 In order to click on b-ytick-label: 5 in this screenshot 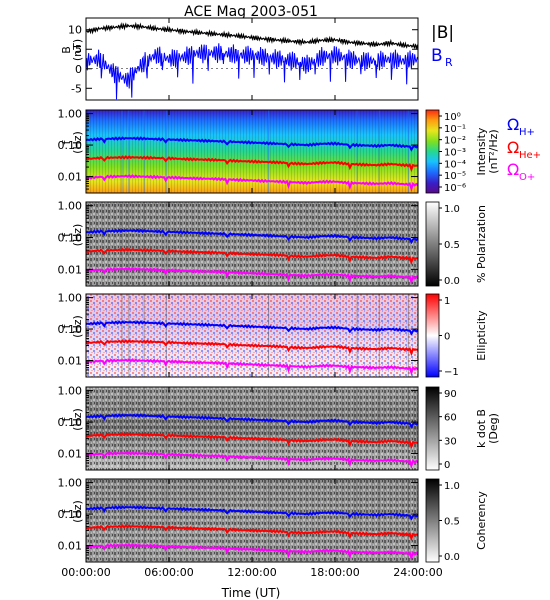, I will do `click(78, 49)`.